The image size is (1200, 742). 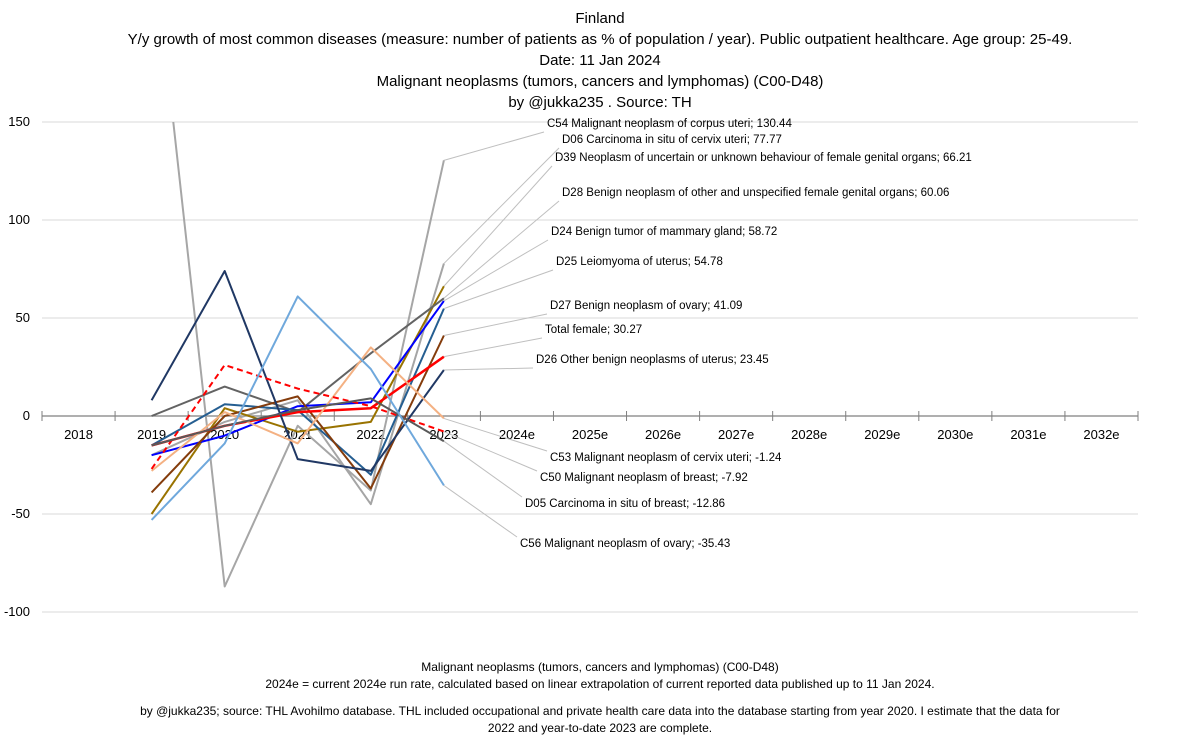 I want to click on y-tick-label: -50, so click(x=20, y=513).